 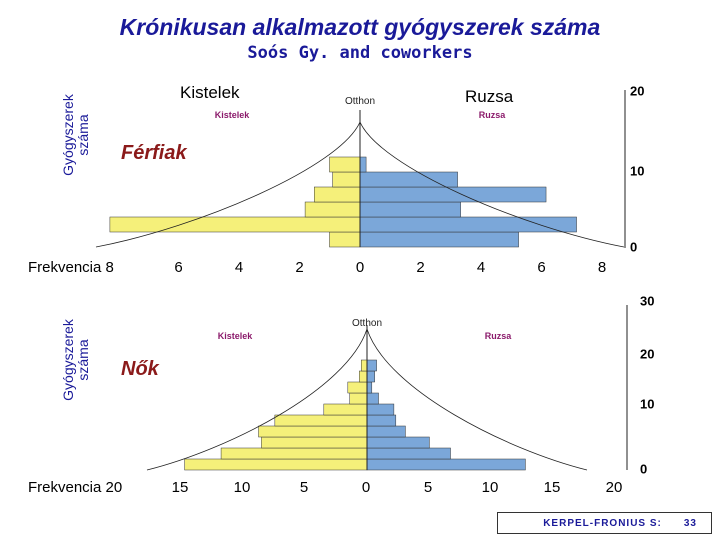 What do you see at coordinates (420, 267) in the screenshot?
I see `chart1-xtick-5: 2` at bounding box center [420, 267].